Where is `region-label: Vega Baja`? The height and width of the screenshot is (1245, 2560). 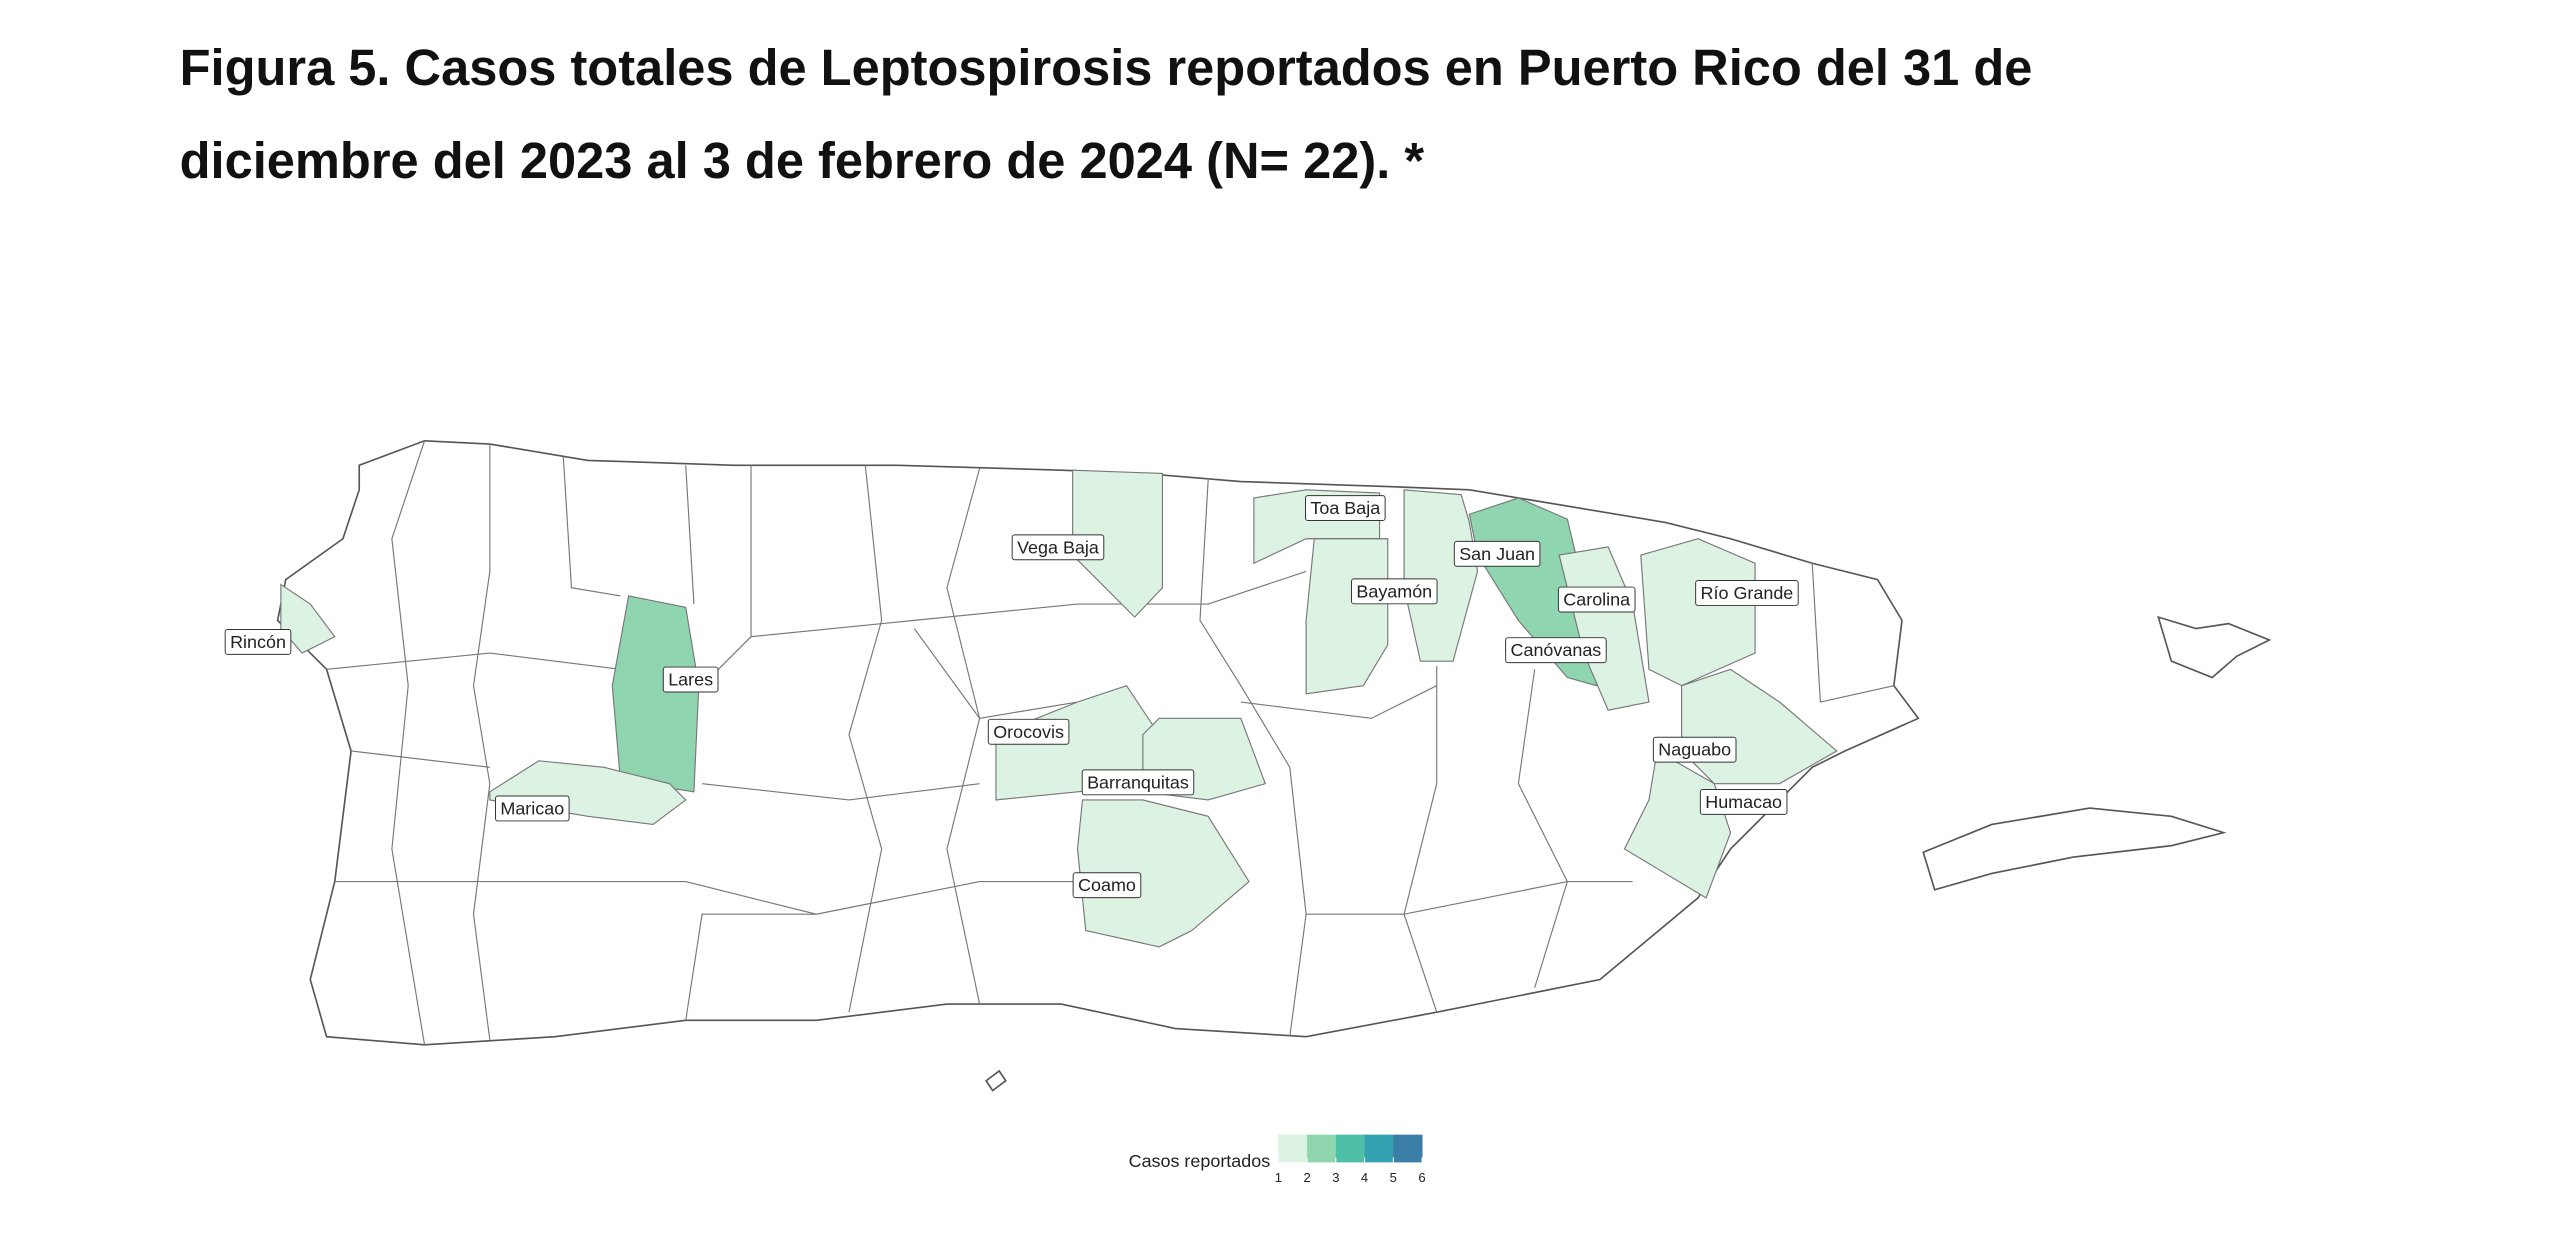 region-label: Vega Baja is located at coordinates (1058, 547).